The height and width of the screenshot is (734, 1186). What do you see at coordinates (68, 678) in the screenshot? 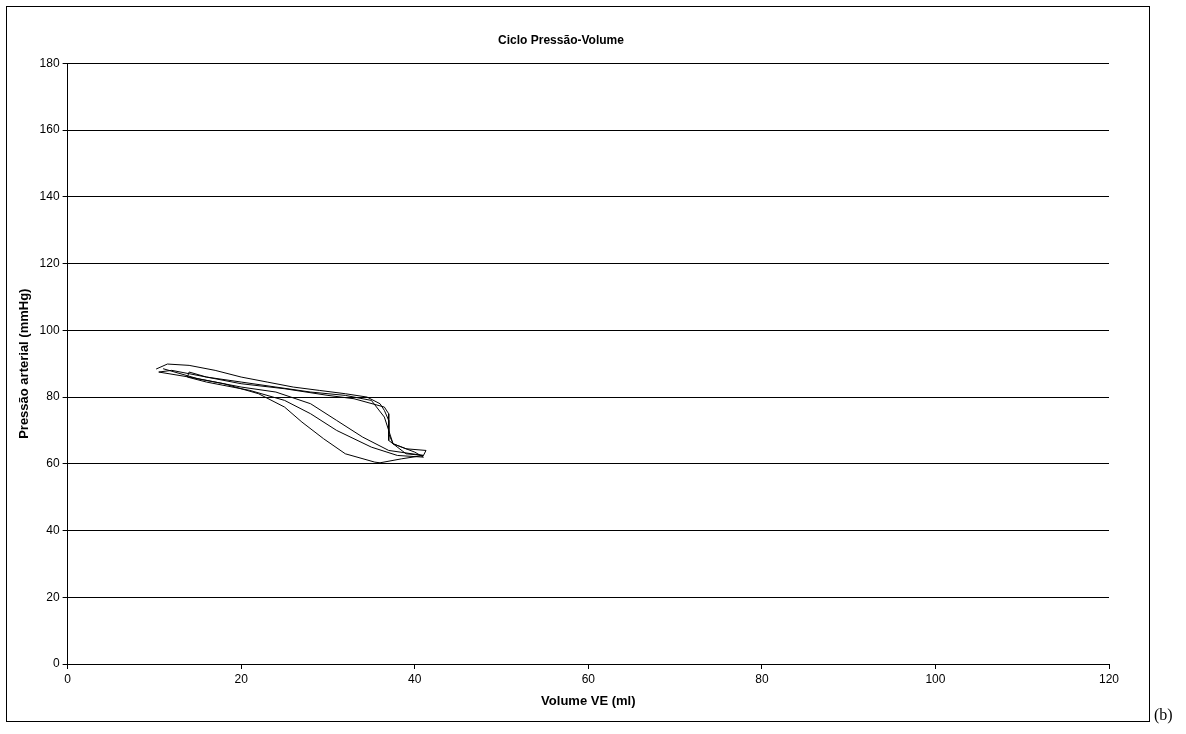
I see `x-tick-label: 0` at bounding box center [68, 678].